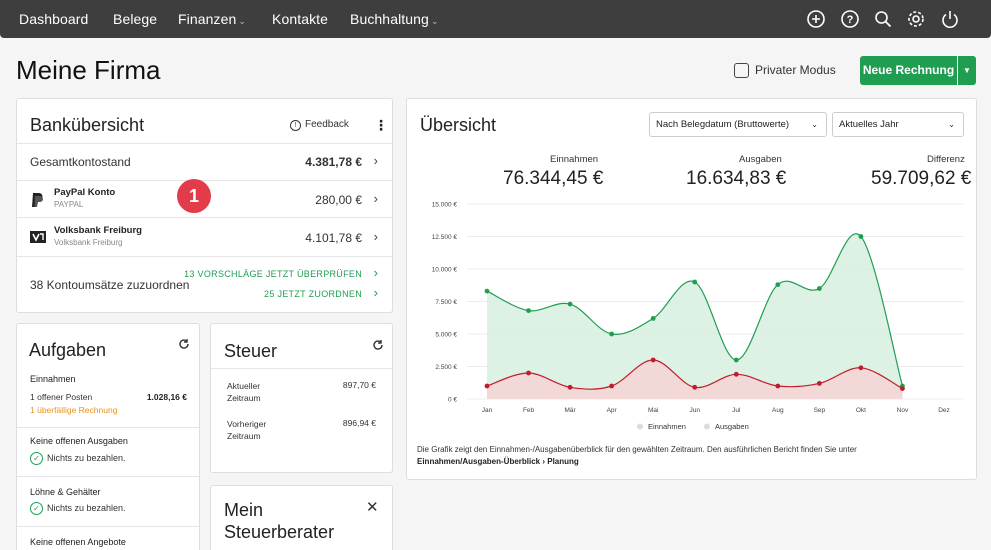 The width and height of the screenshot is (991, 550). I want to click on previous-period-label: Vorheriger Zeitraum, so click(247, 430).